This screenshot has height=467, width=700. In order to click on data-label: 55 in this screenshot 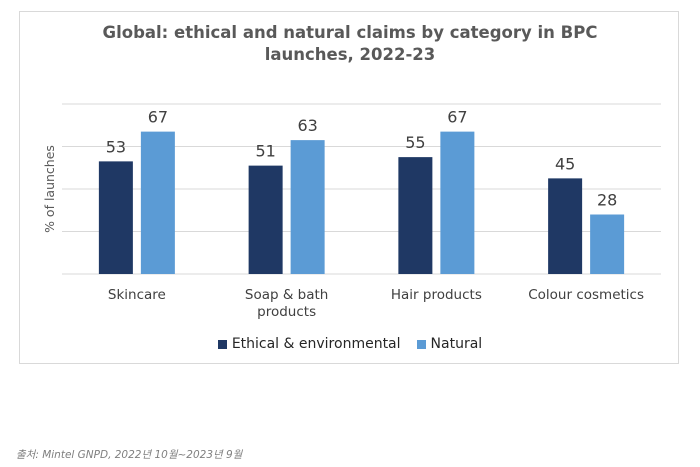, I will do `click(415, 142)`.